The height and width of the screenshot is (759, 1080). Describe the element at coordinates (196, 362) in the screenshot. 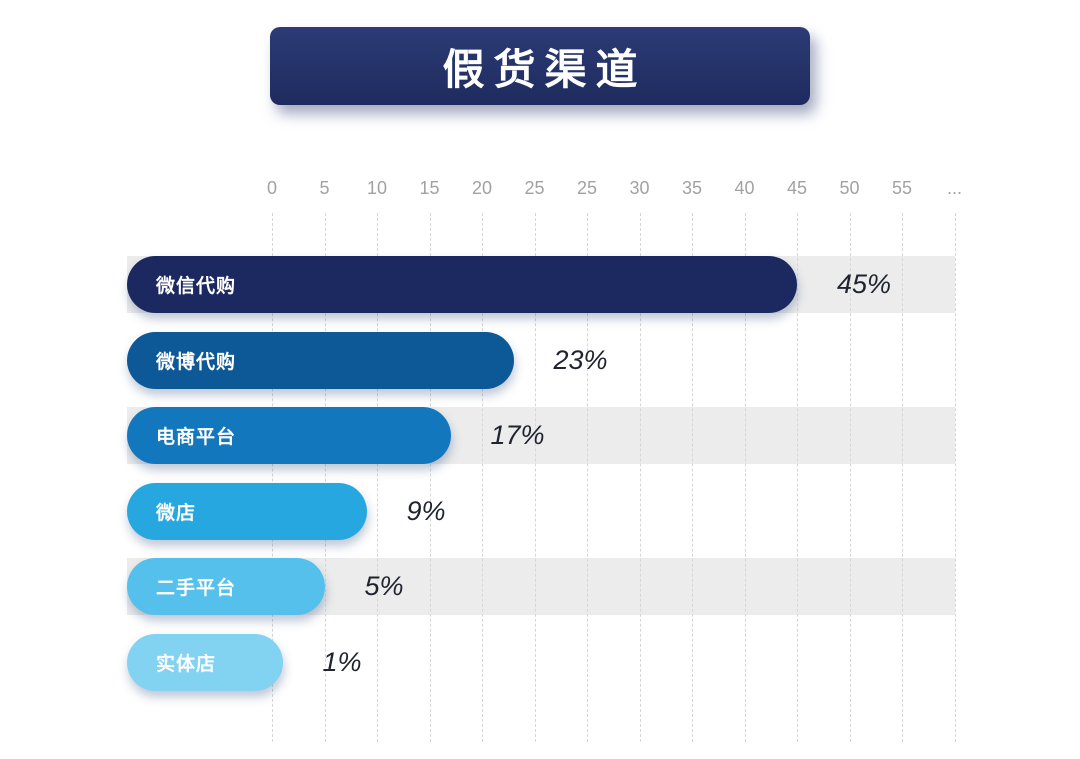

I see `bar-category-label: 微博代购` at that location.